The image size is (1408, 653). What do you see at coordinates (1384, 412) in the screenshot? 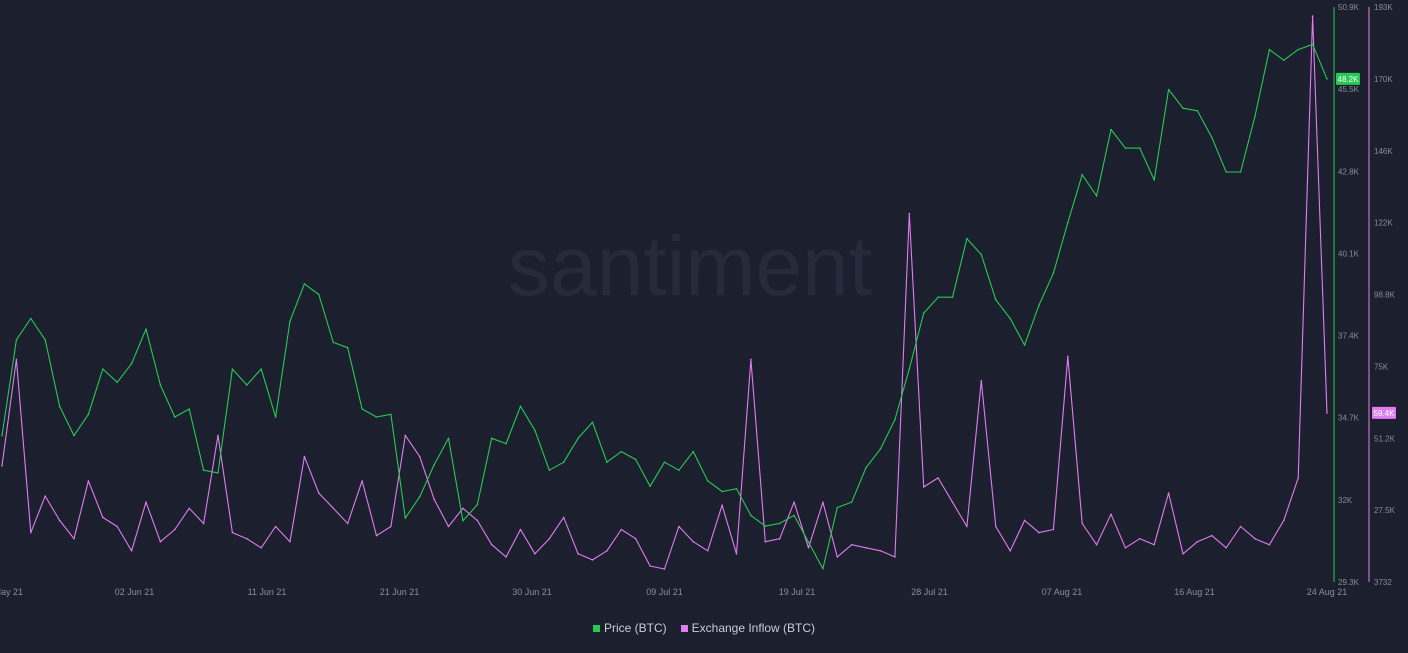
I see `inflow-last-value-badge: 59.4K` at bounding box center [1384, 412].